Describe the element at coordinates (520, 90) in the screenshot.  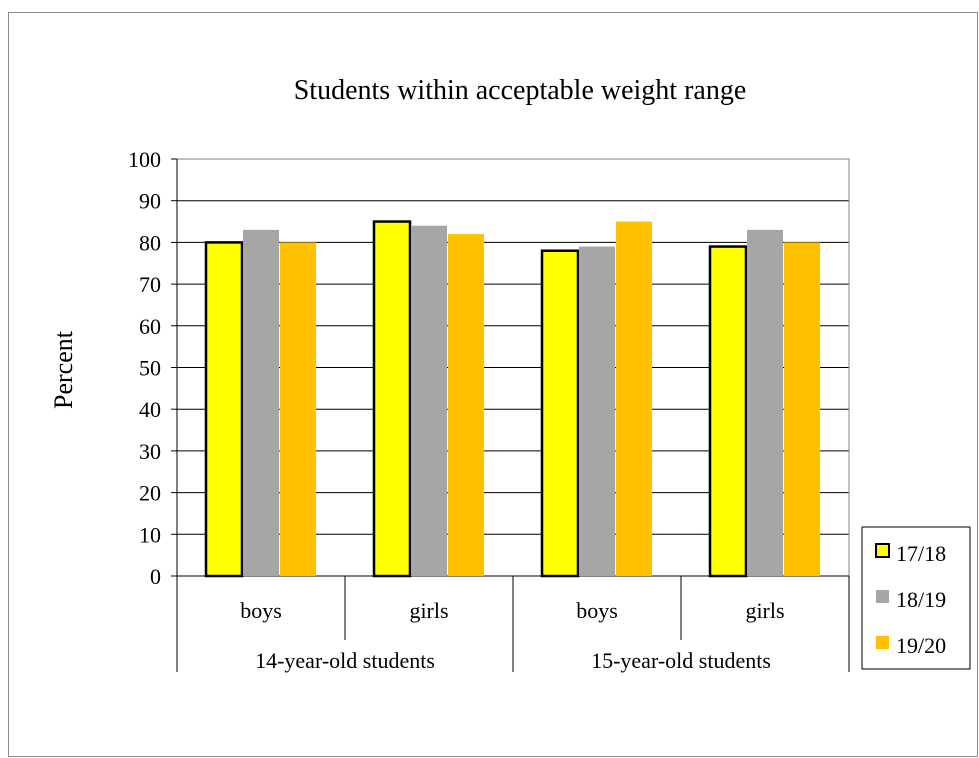
I see `chart-title: Students within acceptable weight range` at that location.